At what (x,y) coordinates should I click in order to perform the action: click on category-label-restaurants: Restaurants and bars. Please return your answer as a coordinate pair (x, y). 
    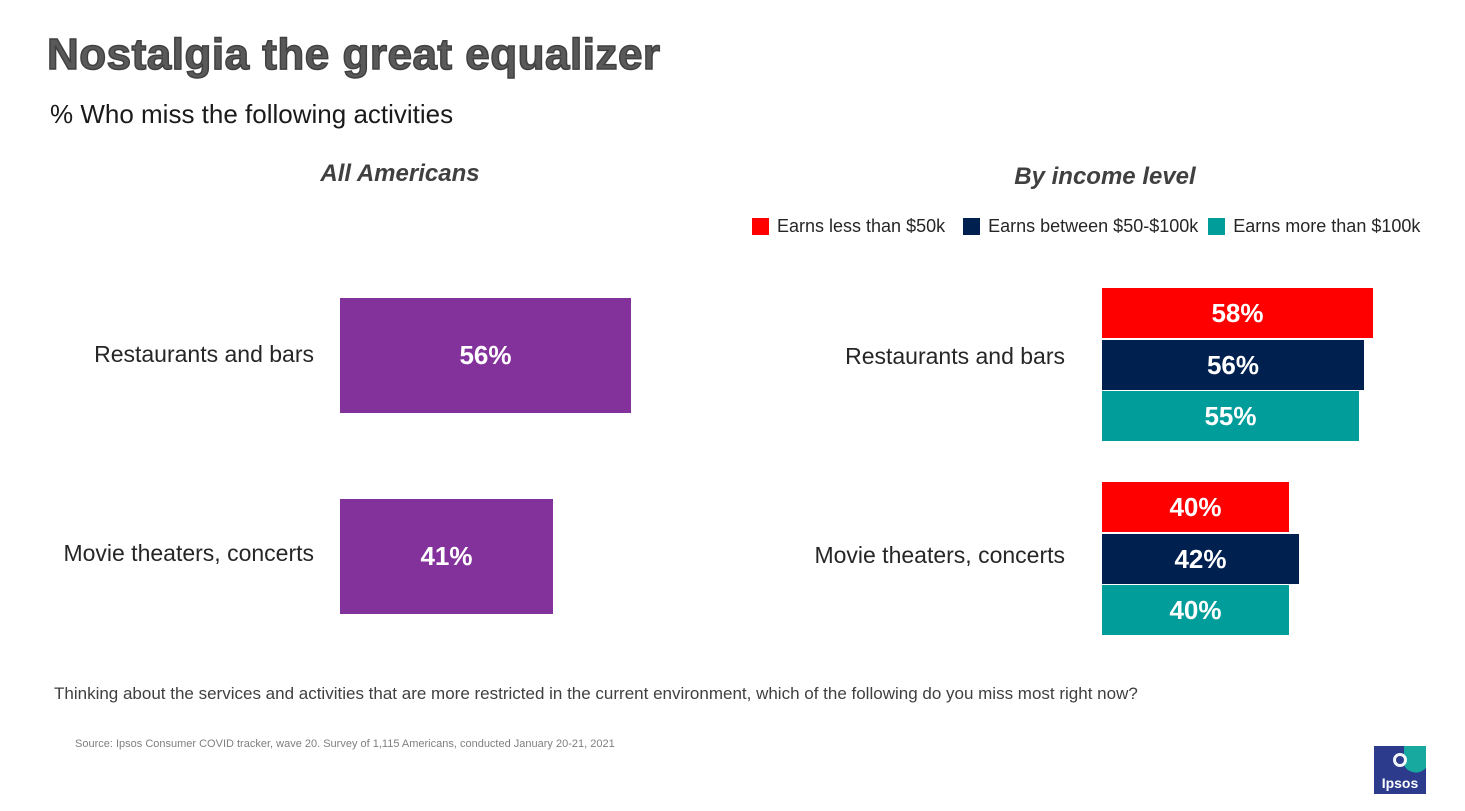
    Looking at the image, I should click on (204, 354).